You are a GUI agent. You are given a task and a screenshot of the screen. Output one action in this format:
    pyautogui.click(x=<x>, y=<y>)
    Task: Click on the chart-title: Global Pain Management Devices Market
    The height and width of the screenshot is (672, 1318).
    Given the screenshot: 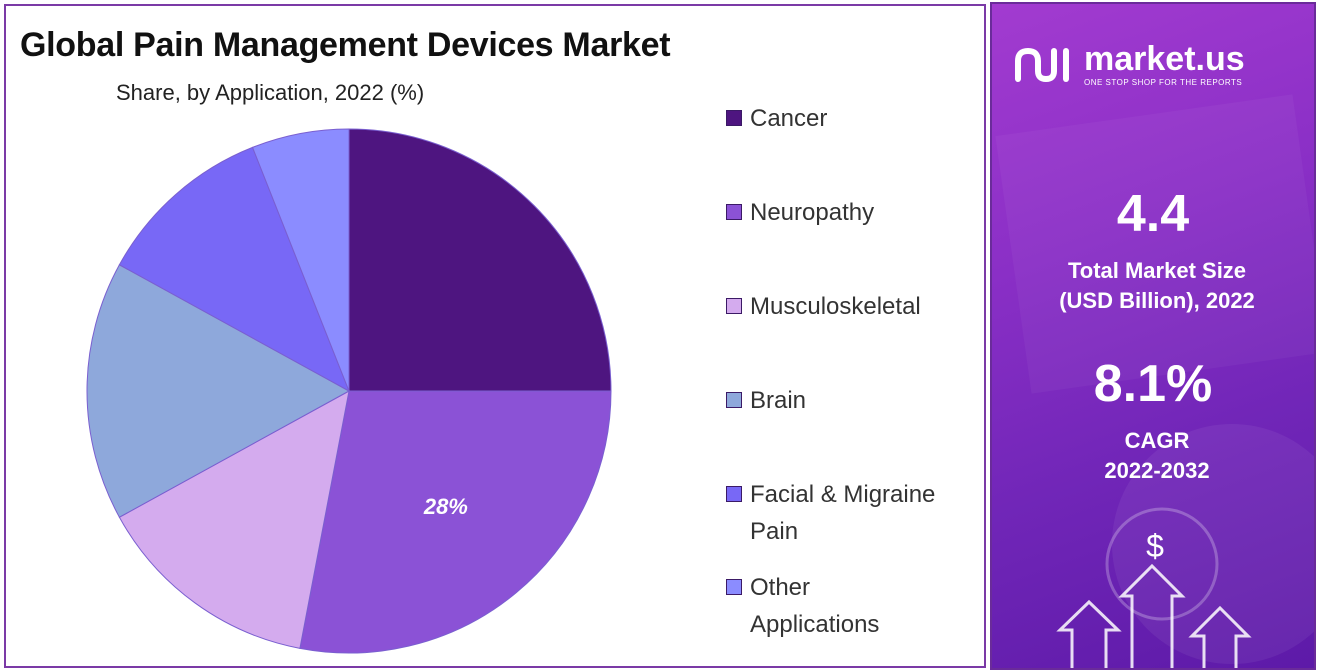 What is the action you would take?
    pyautogui.click(x=345, y=45)
    